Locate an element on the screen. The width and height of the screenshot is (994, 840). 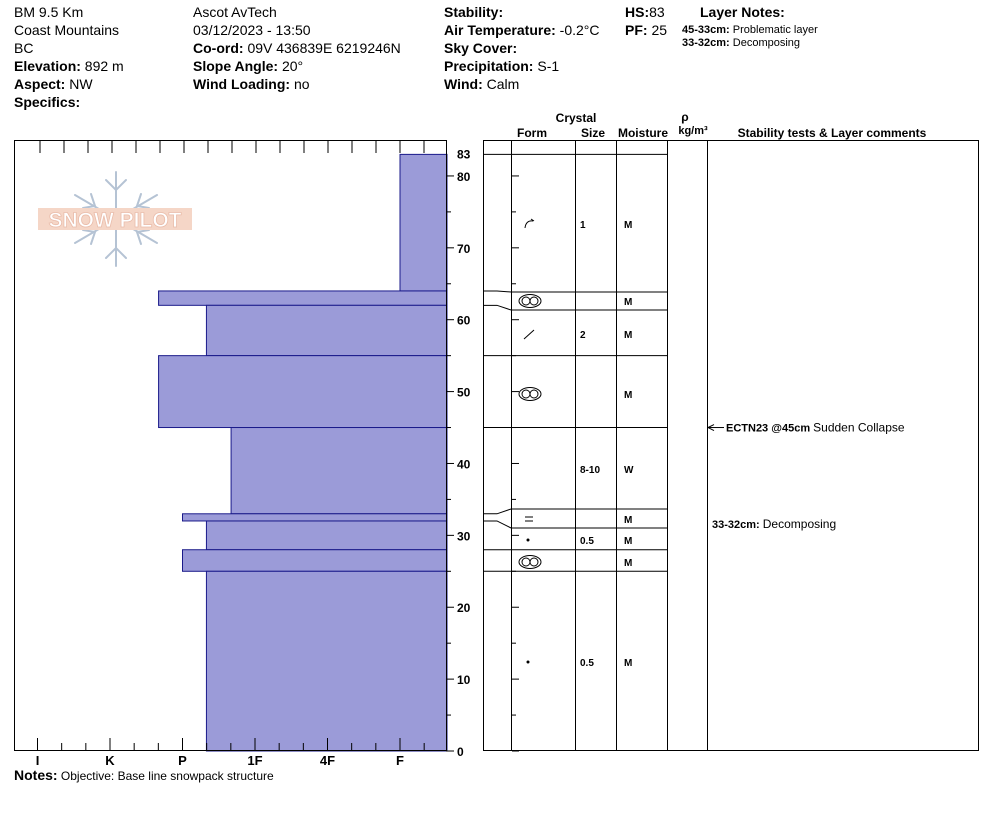
decomposing-icon is located at coordinates (529, 334).